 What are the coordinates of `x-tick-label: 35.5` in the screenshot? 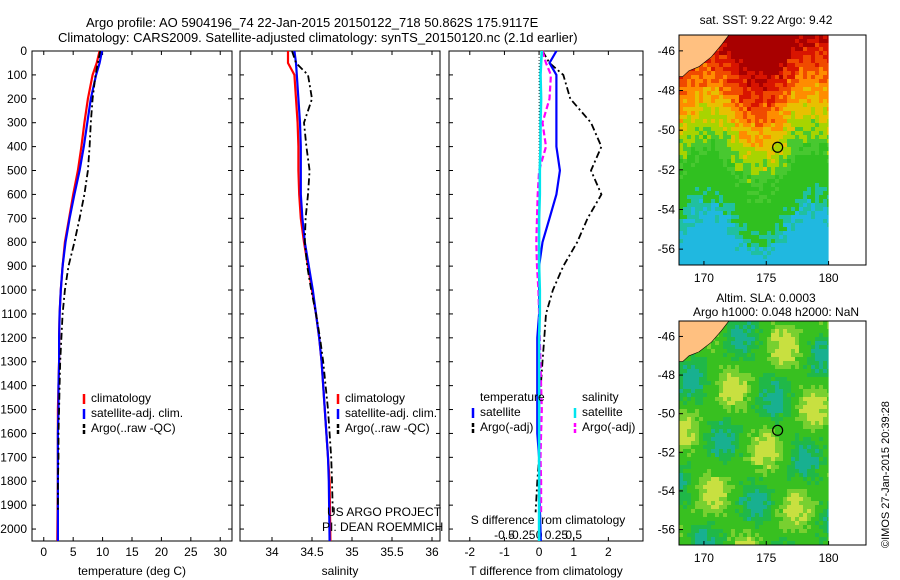 It's located at (392, 552).